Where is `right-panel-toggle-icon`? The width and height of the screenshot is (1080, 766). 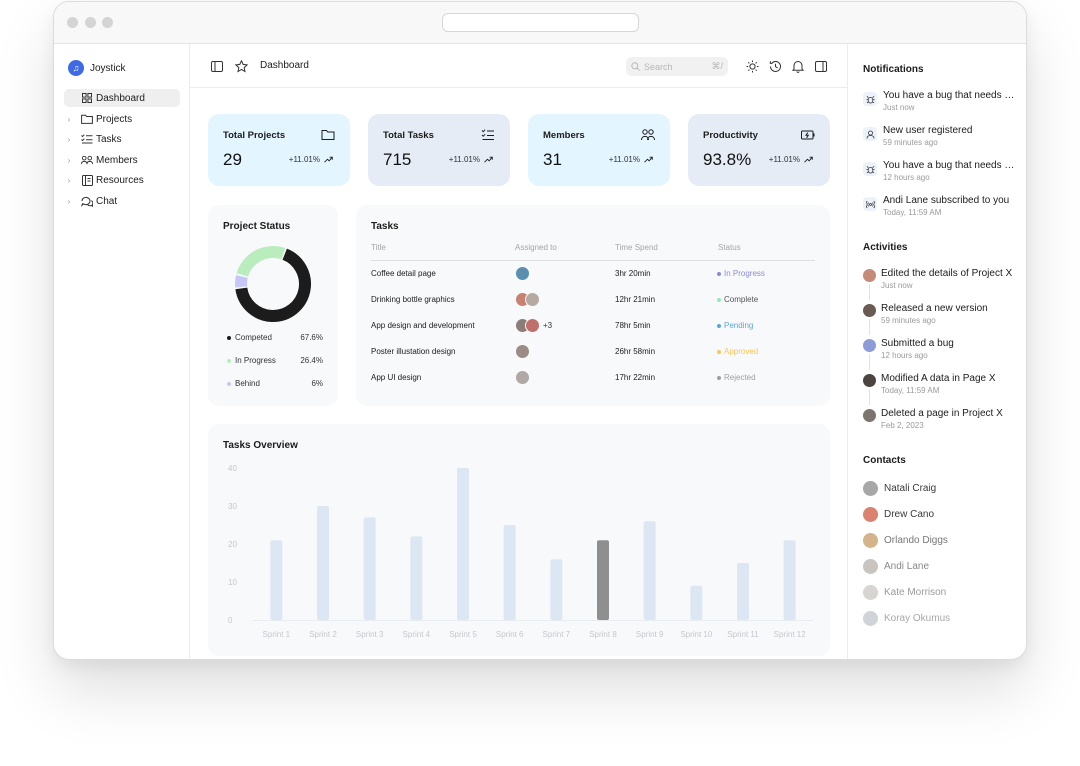 right-panel-toggle-icon is located at coordinates (821, 66).